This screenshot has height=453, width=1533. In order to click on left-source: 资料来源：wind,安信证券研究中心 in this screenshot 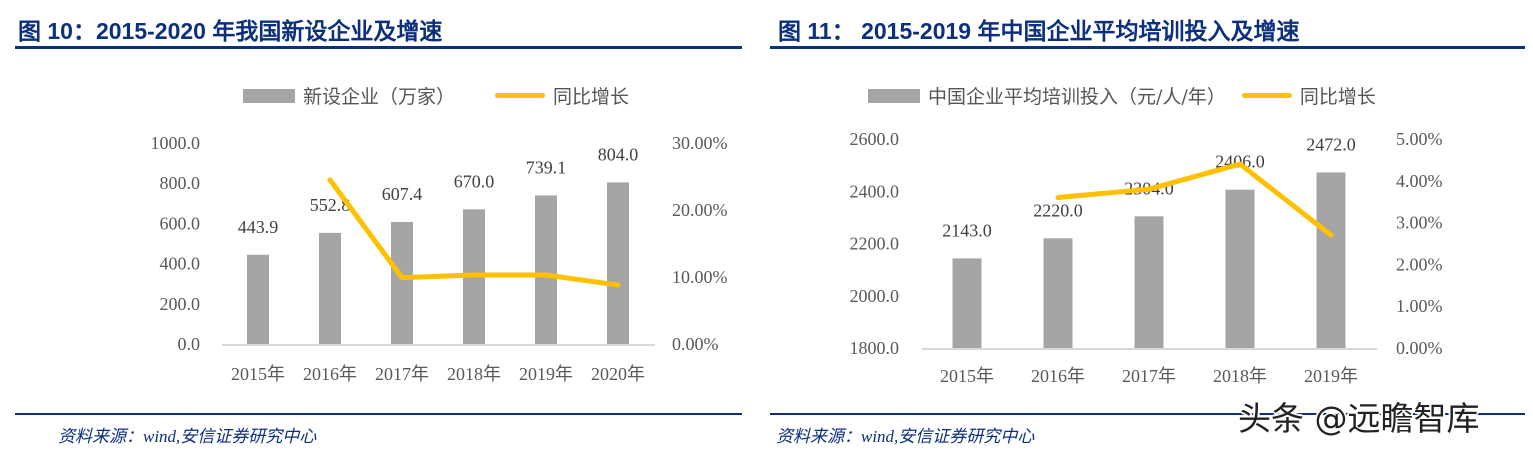, I will do `click(187, 436)`.